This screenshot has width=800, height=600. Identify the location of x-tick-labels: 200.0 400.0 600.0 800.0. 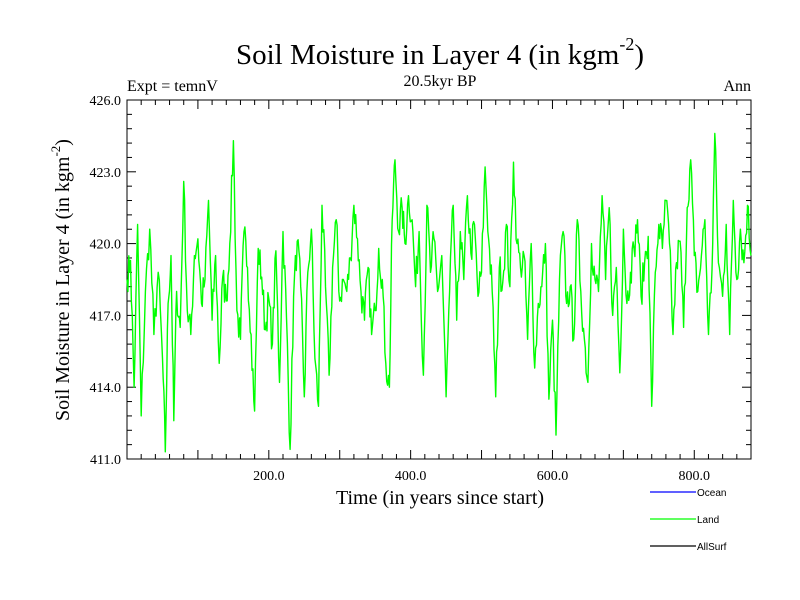
(481, 476).